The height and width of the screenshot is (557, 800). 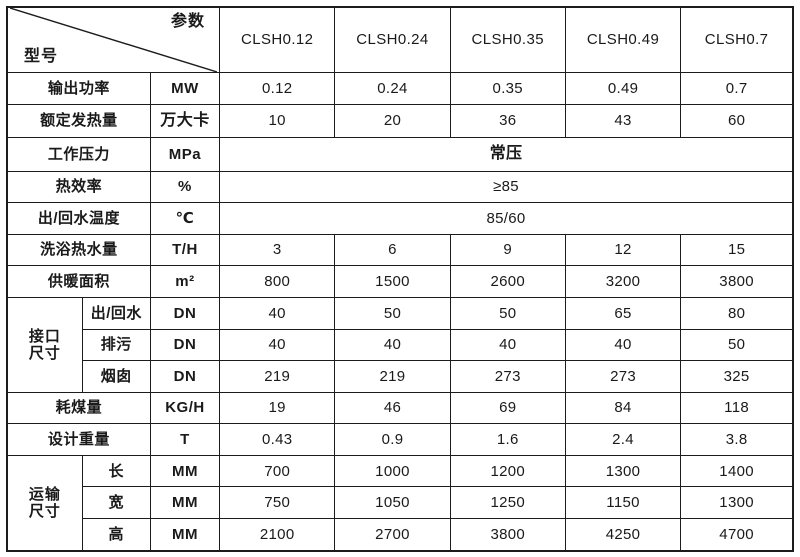 I want to click on cell-value: 3, so click(x=277, y=250).